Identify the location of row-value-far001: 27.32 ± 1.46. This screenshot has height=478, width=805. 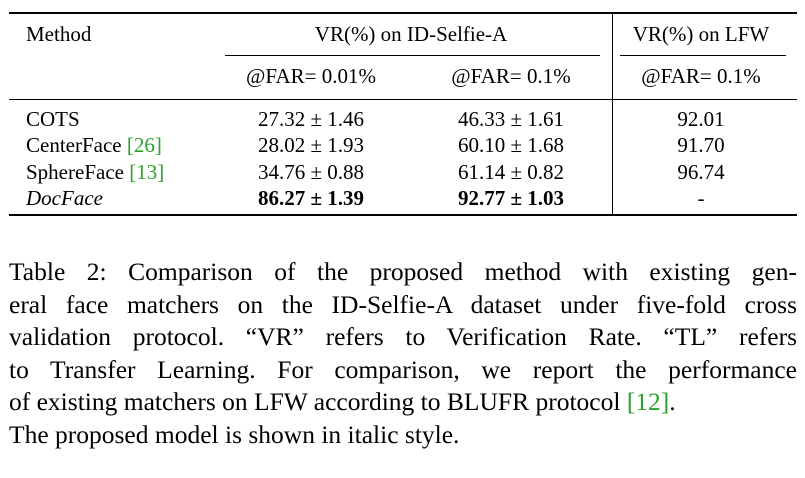
(311, 119).